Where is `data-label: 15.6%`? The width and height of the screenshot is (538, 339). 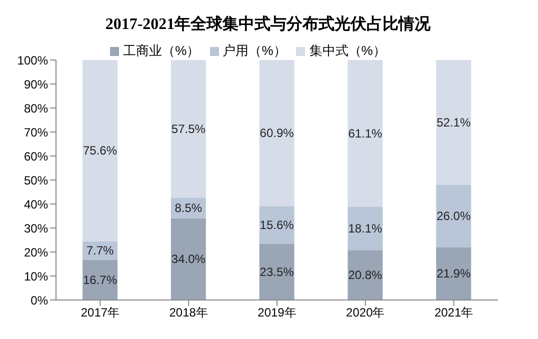 data-label: 15.6% is located at coordinates (277, 225).